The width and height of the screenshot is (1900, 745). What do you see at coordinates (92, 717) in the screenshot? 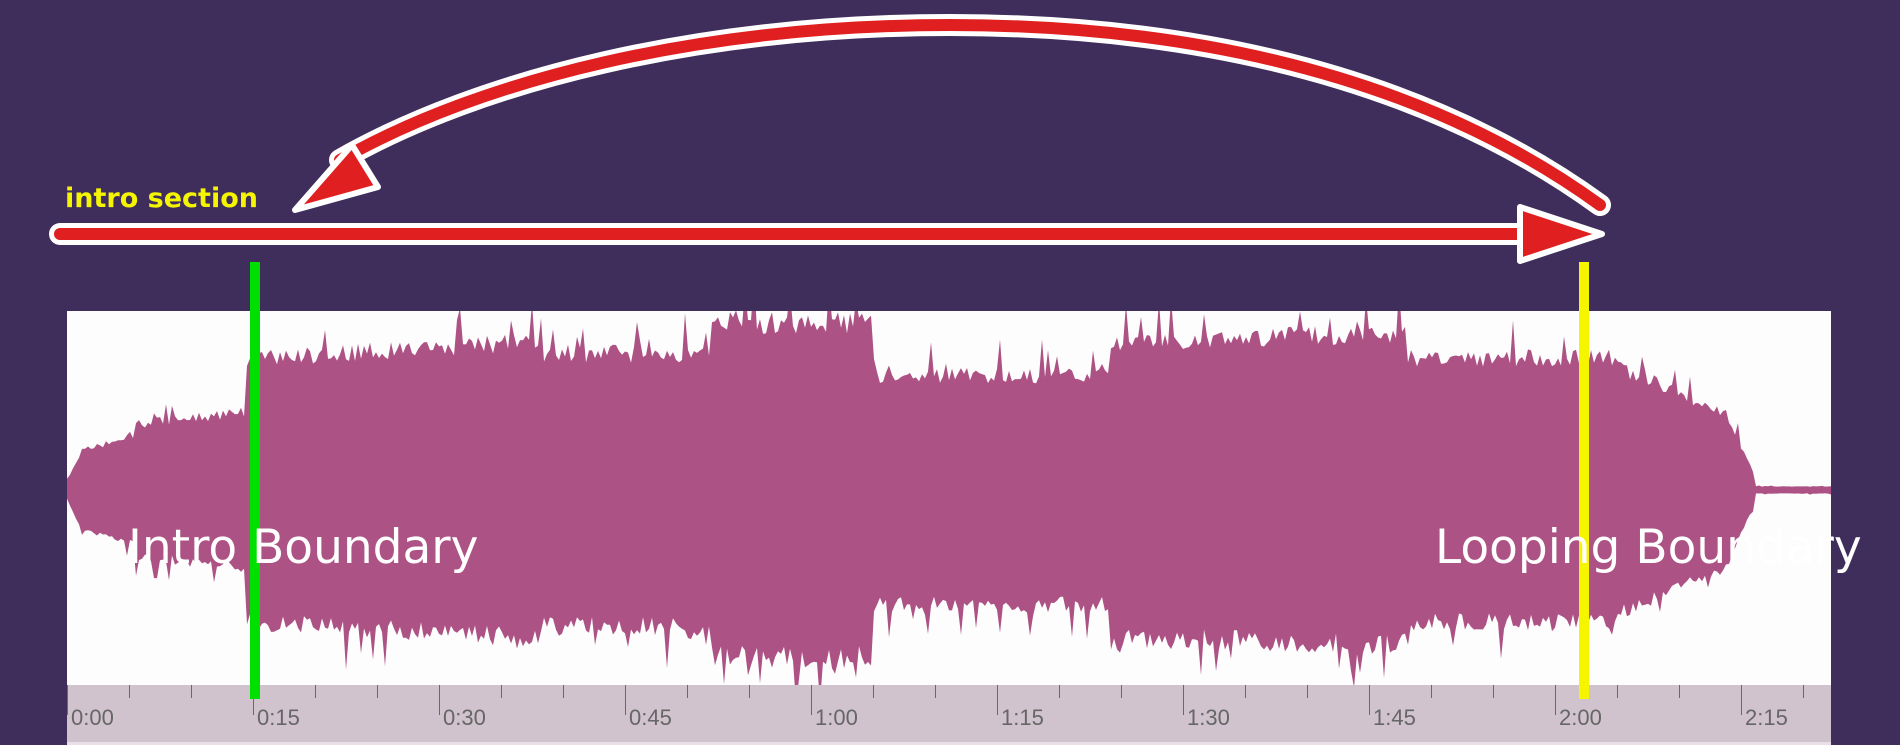
I see `tick-label: 0:00` at bounding box center [92, 717].